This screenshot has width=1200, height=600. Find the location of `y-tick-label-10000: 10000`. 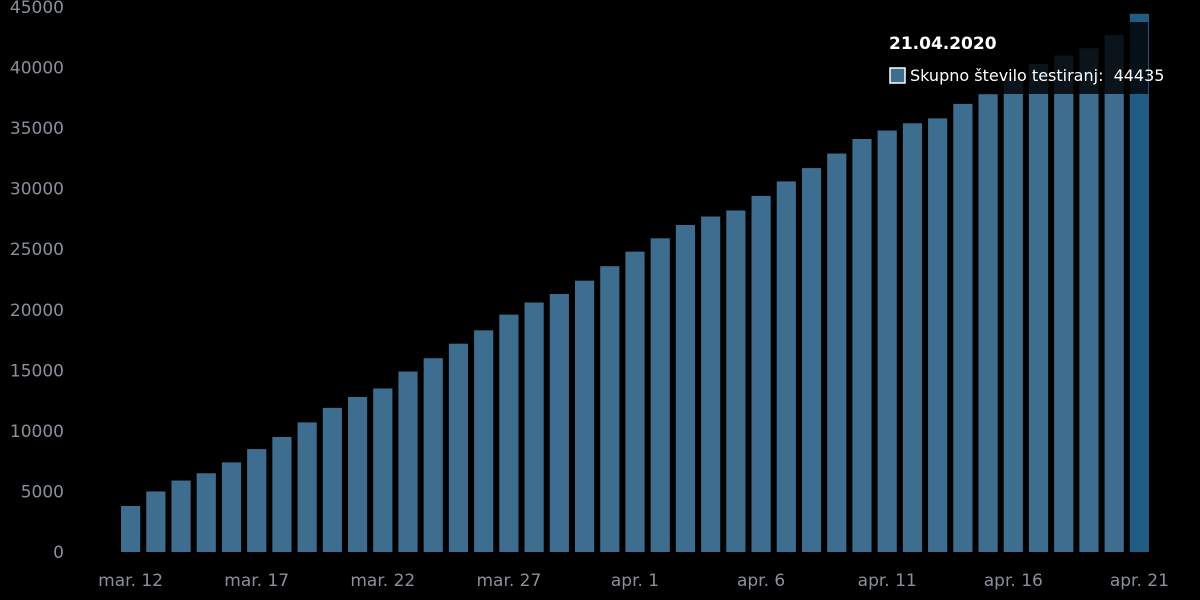

y-tick-label-10000: 10000 is located at coordinates (37, 432).